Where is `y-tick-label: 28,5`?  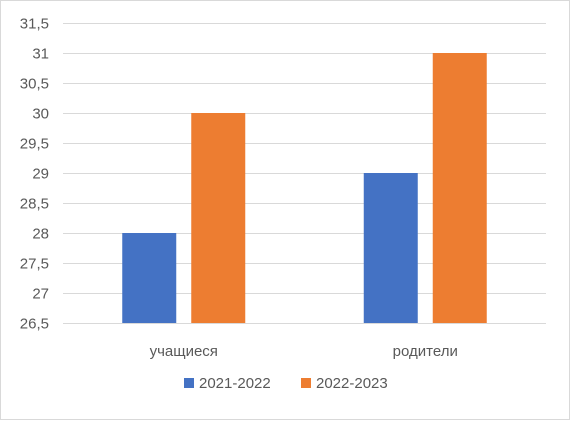 y-tick-label: 28,5 is located at coordinates (34, 204).